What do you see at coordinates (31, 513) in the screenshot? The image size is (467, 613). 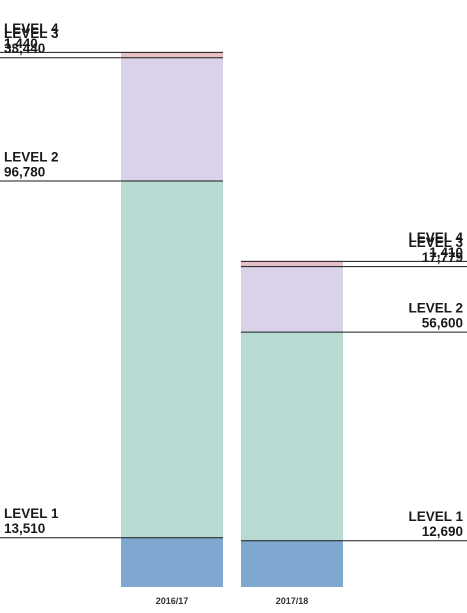 I see `series-name-label-level-1-2016-17: LEVEL 1` at bounding box center [31, 513].